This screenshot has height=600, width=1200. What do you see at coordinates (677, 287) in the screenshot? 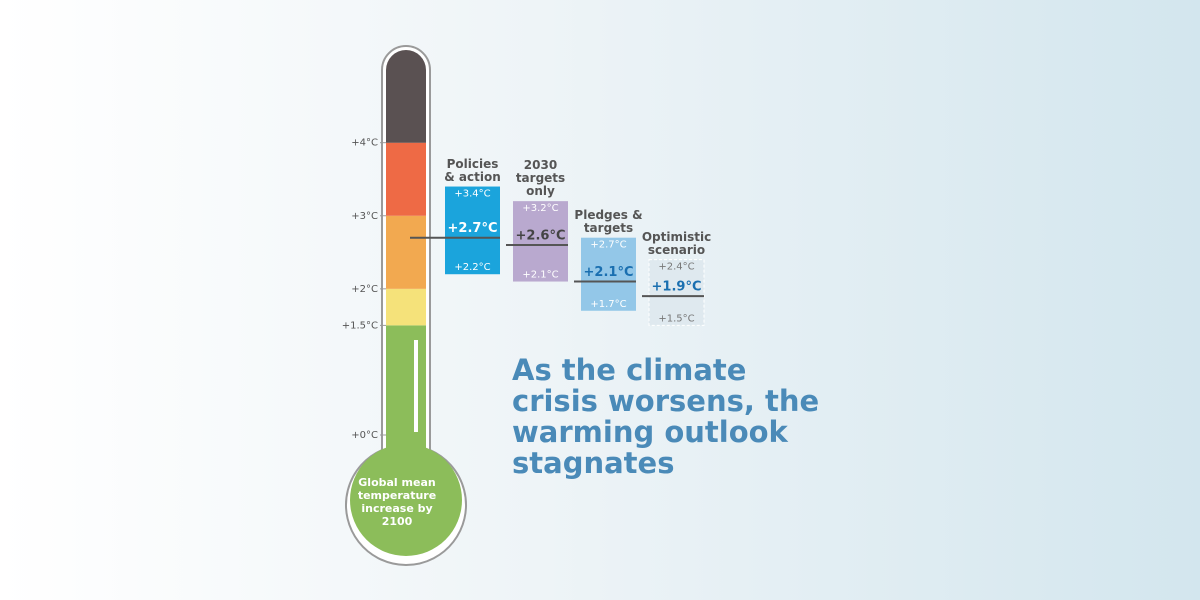
I see `central-label: +1.9°C` at bounding box center [677, 287].